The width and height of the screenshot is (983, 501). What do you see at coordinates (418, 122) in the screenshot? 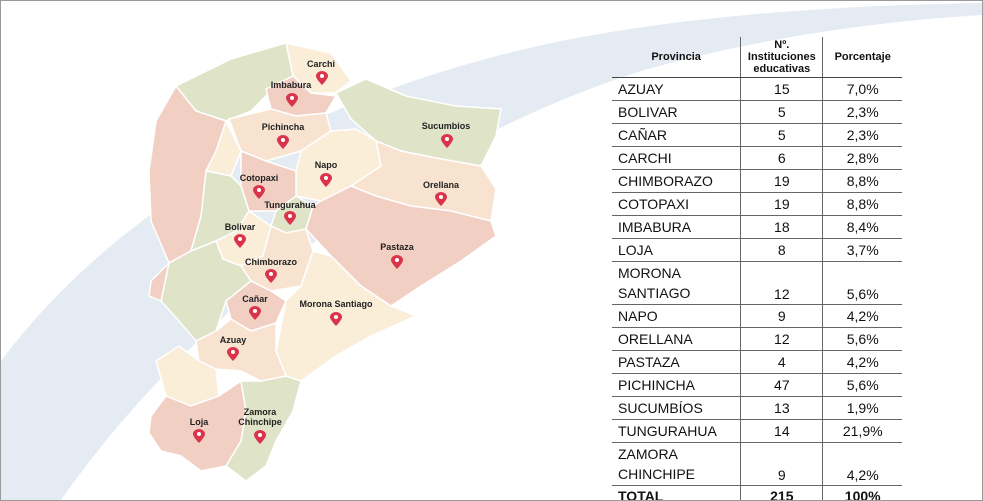
I see `region-sucumbios` at bounding box center [418, 122].